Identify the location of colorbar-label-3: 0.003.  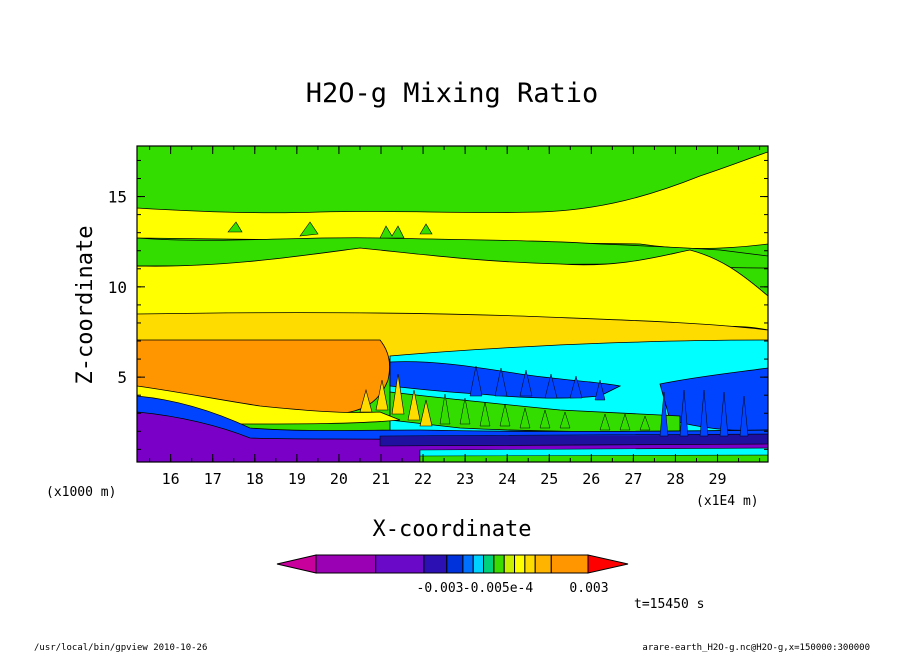
(588, 588).